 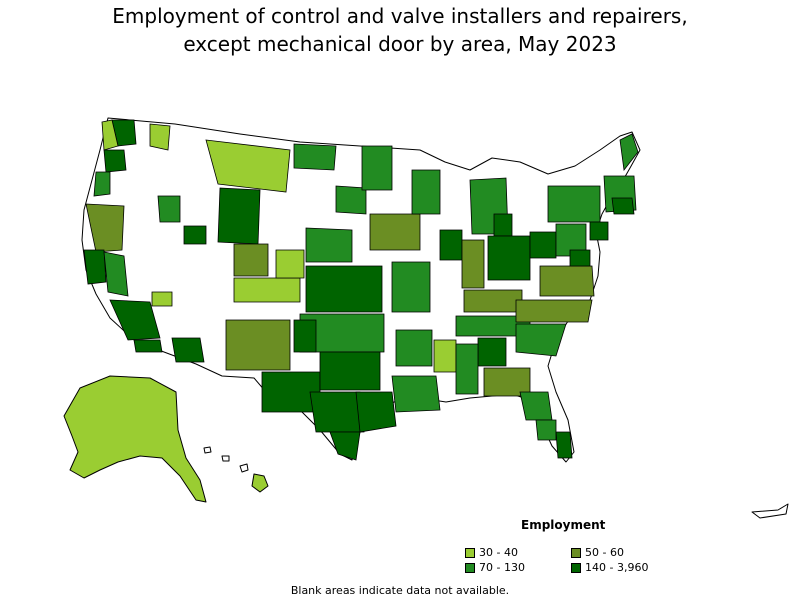 I want to click on hawaii-oahu, so click(x=225, y=458).